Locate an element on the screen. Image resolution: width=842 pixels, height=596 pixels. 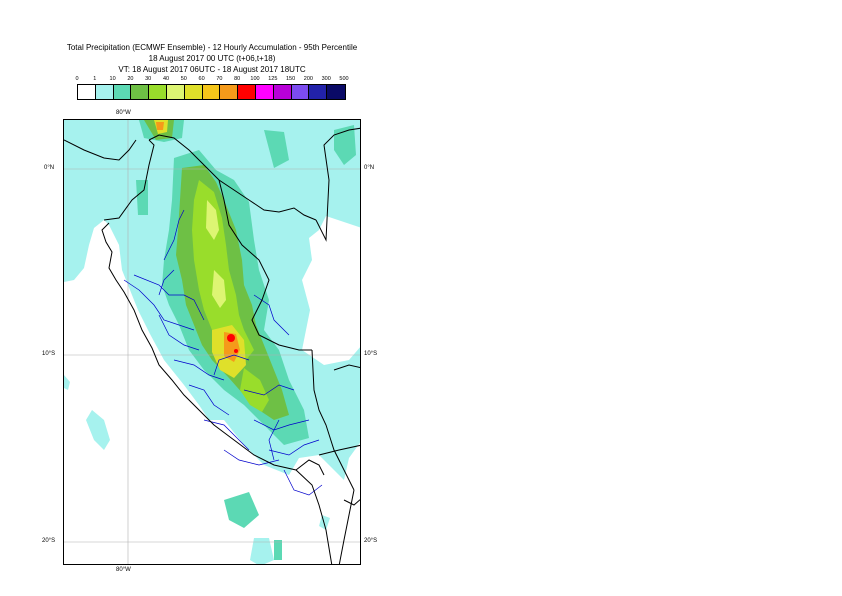
legend-label: 60 is located at coordinates (201, 79).